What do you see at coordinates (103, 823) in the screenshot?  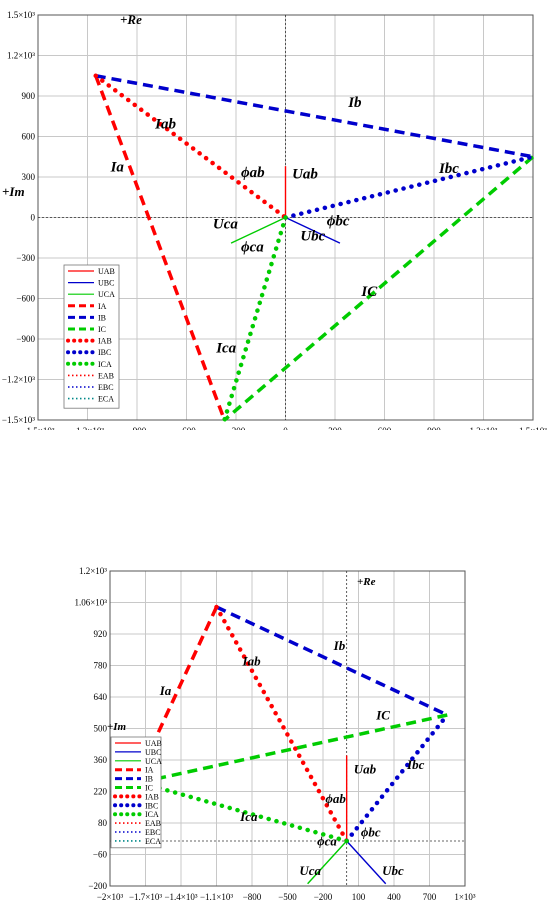 I see `y-tick-label: 80` at bounding box center [103, 823].